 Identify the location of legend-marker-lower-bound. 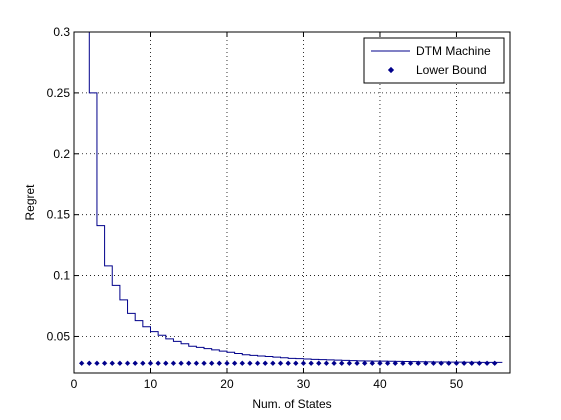
(391, 70).